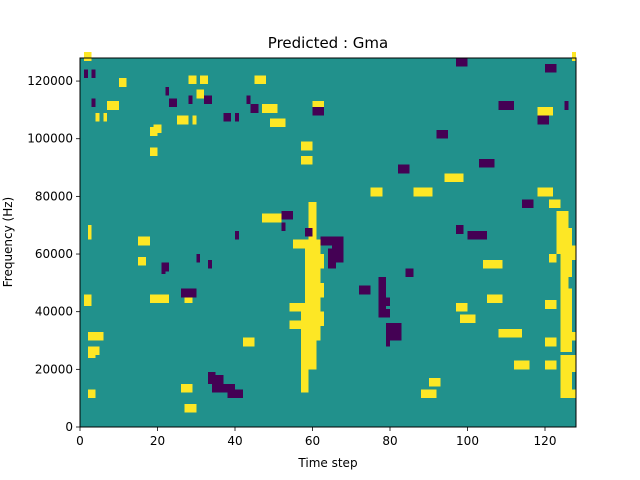 Image resolution: width=640 pixels, height=480 pixels. What do you see at coordinates (467, 441) in the screenshot?
I see `x-tick-label: 100` at bounding box center [467, 441].